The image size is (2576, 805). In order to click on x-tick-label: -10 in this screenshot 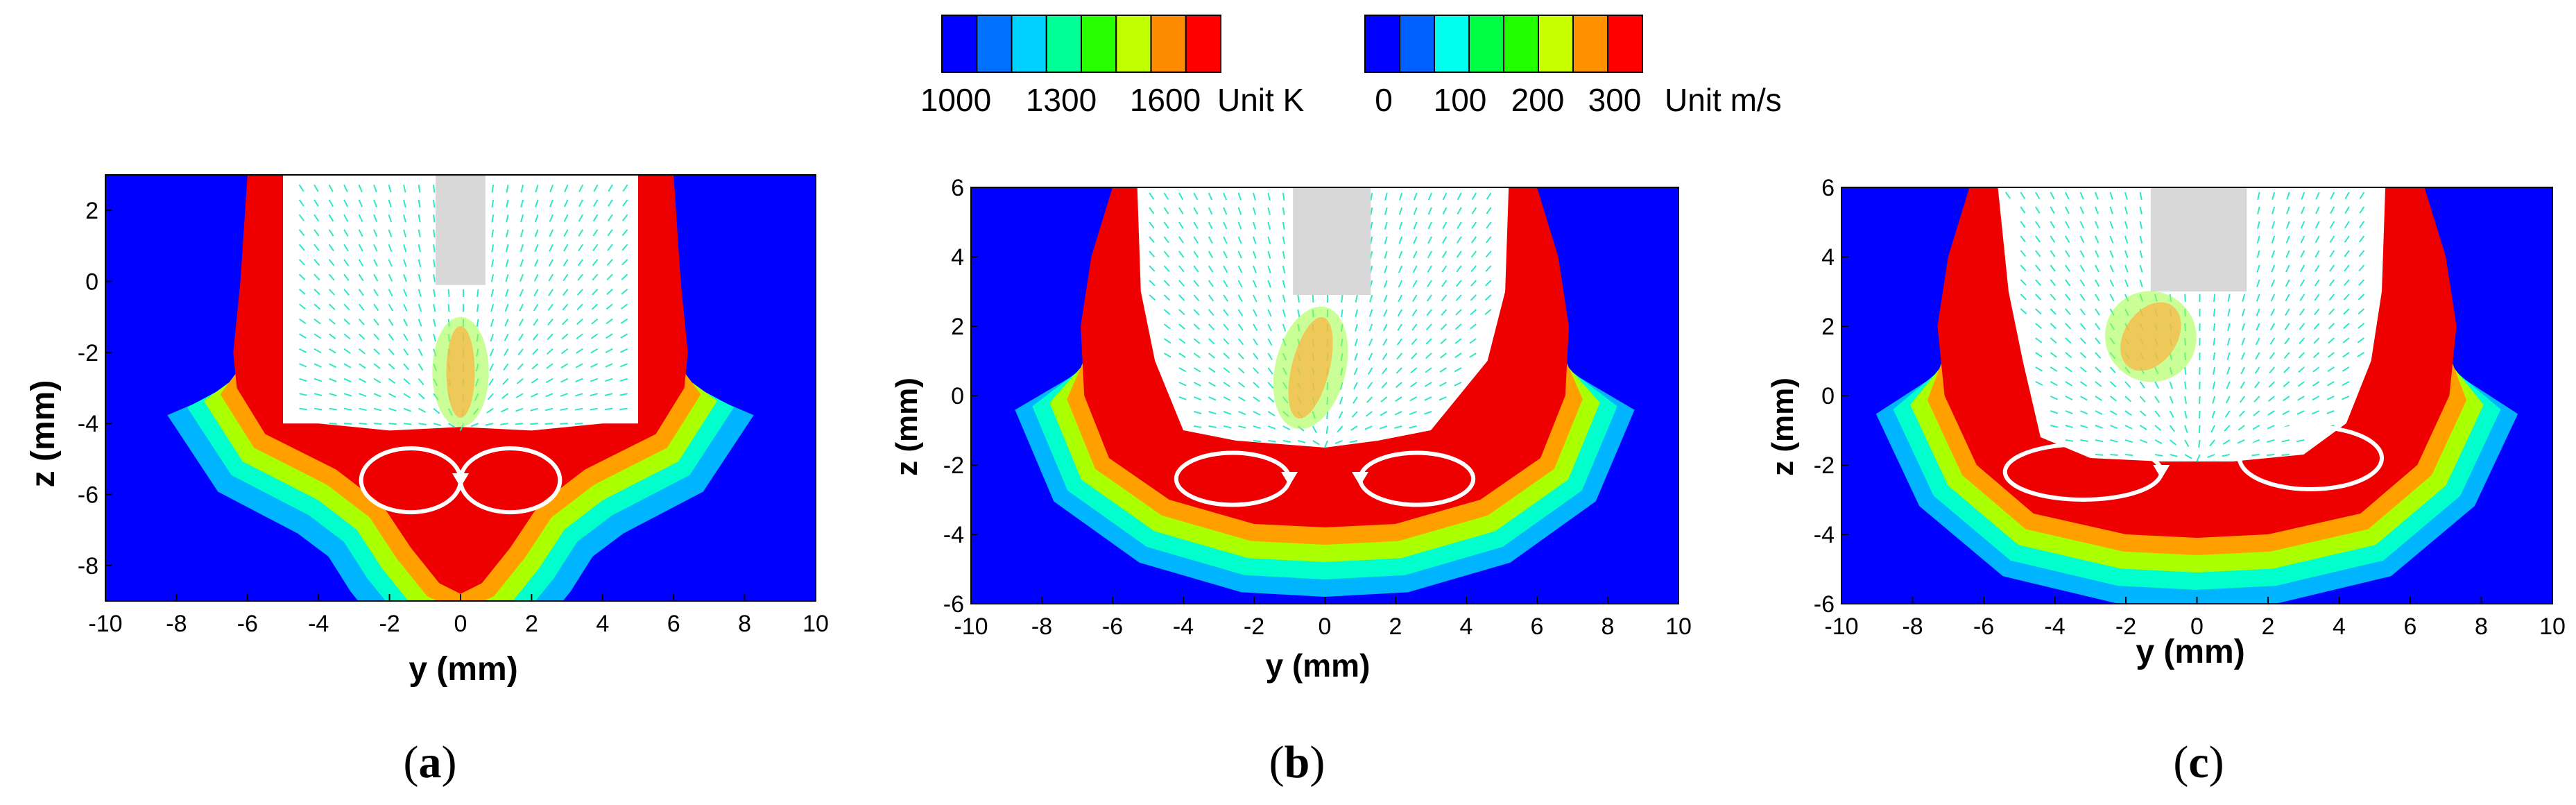, I will do `click(105, 624)`.